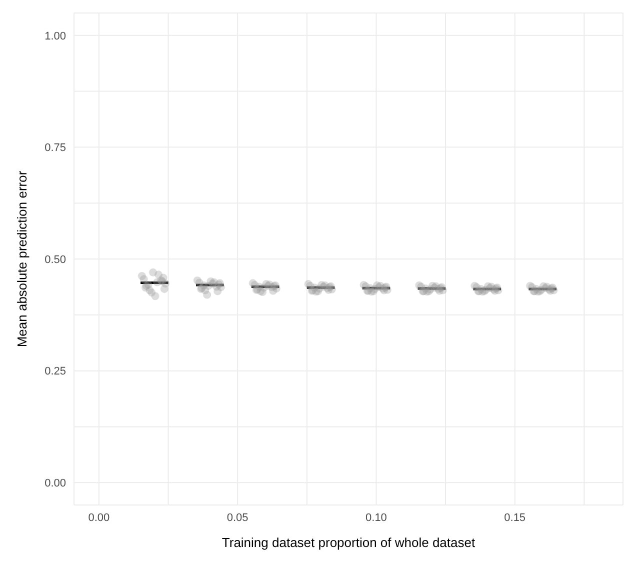  I want to click on y-tick-label: 0.25, so click(55, 372).